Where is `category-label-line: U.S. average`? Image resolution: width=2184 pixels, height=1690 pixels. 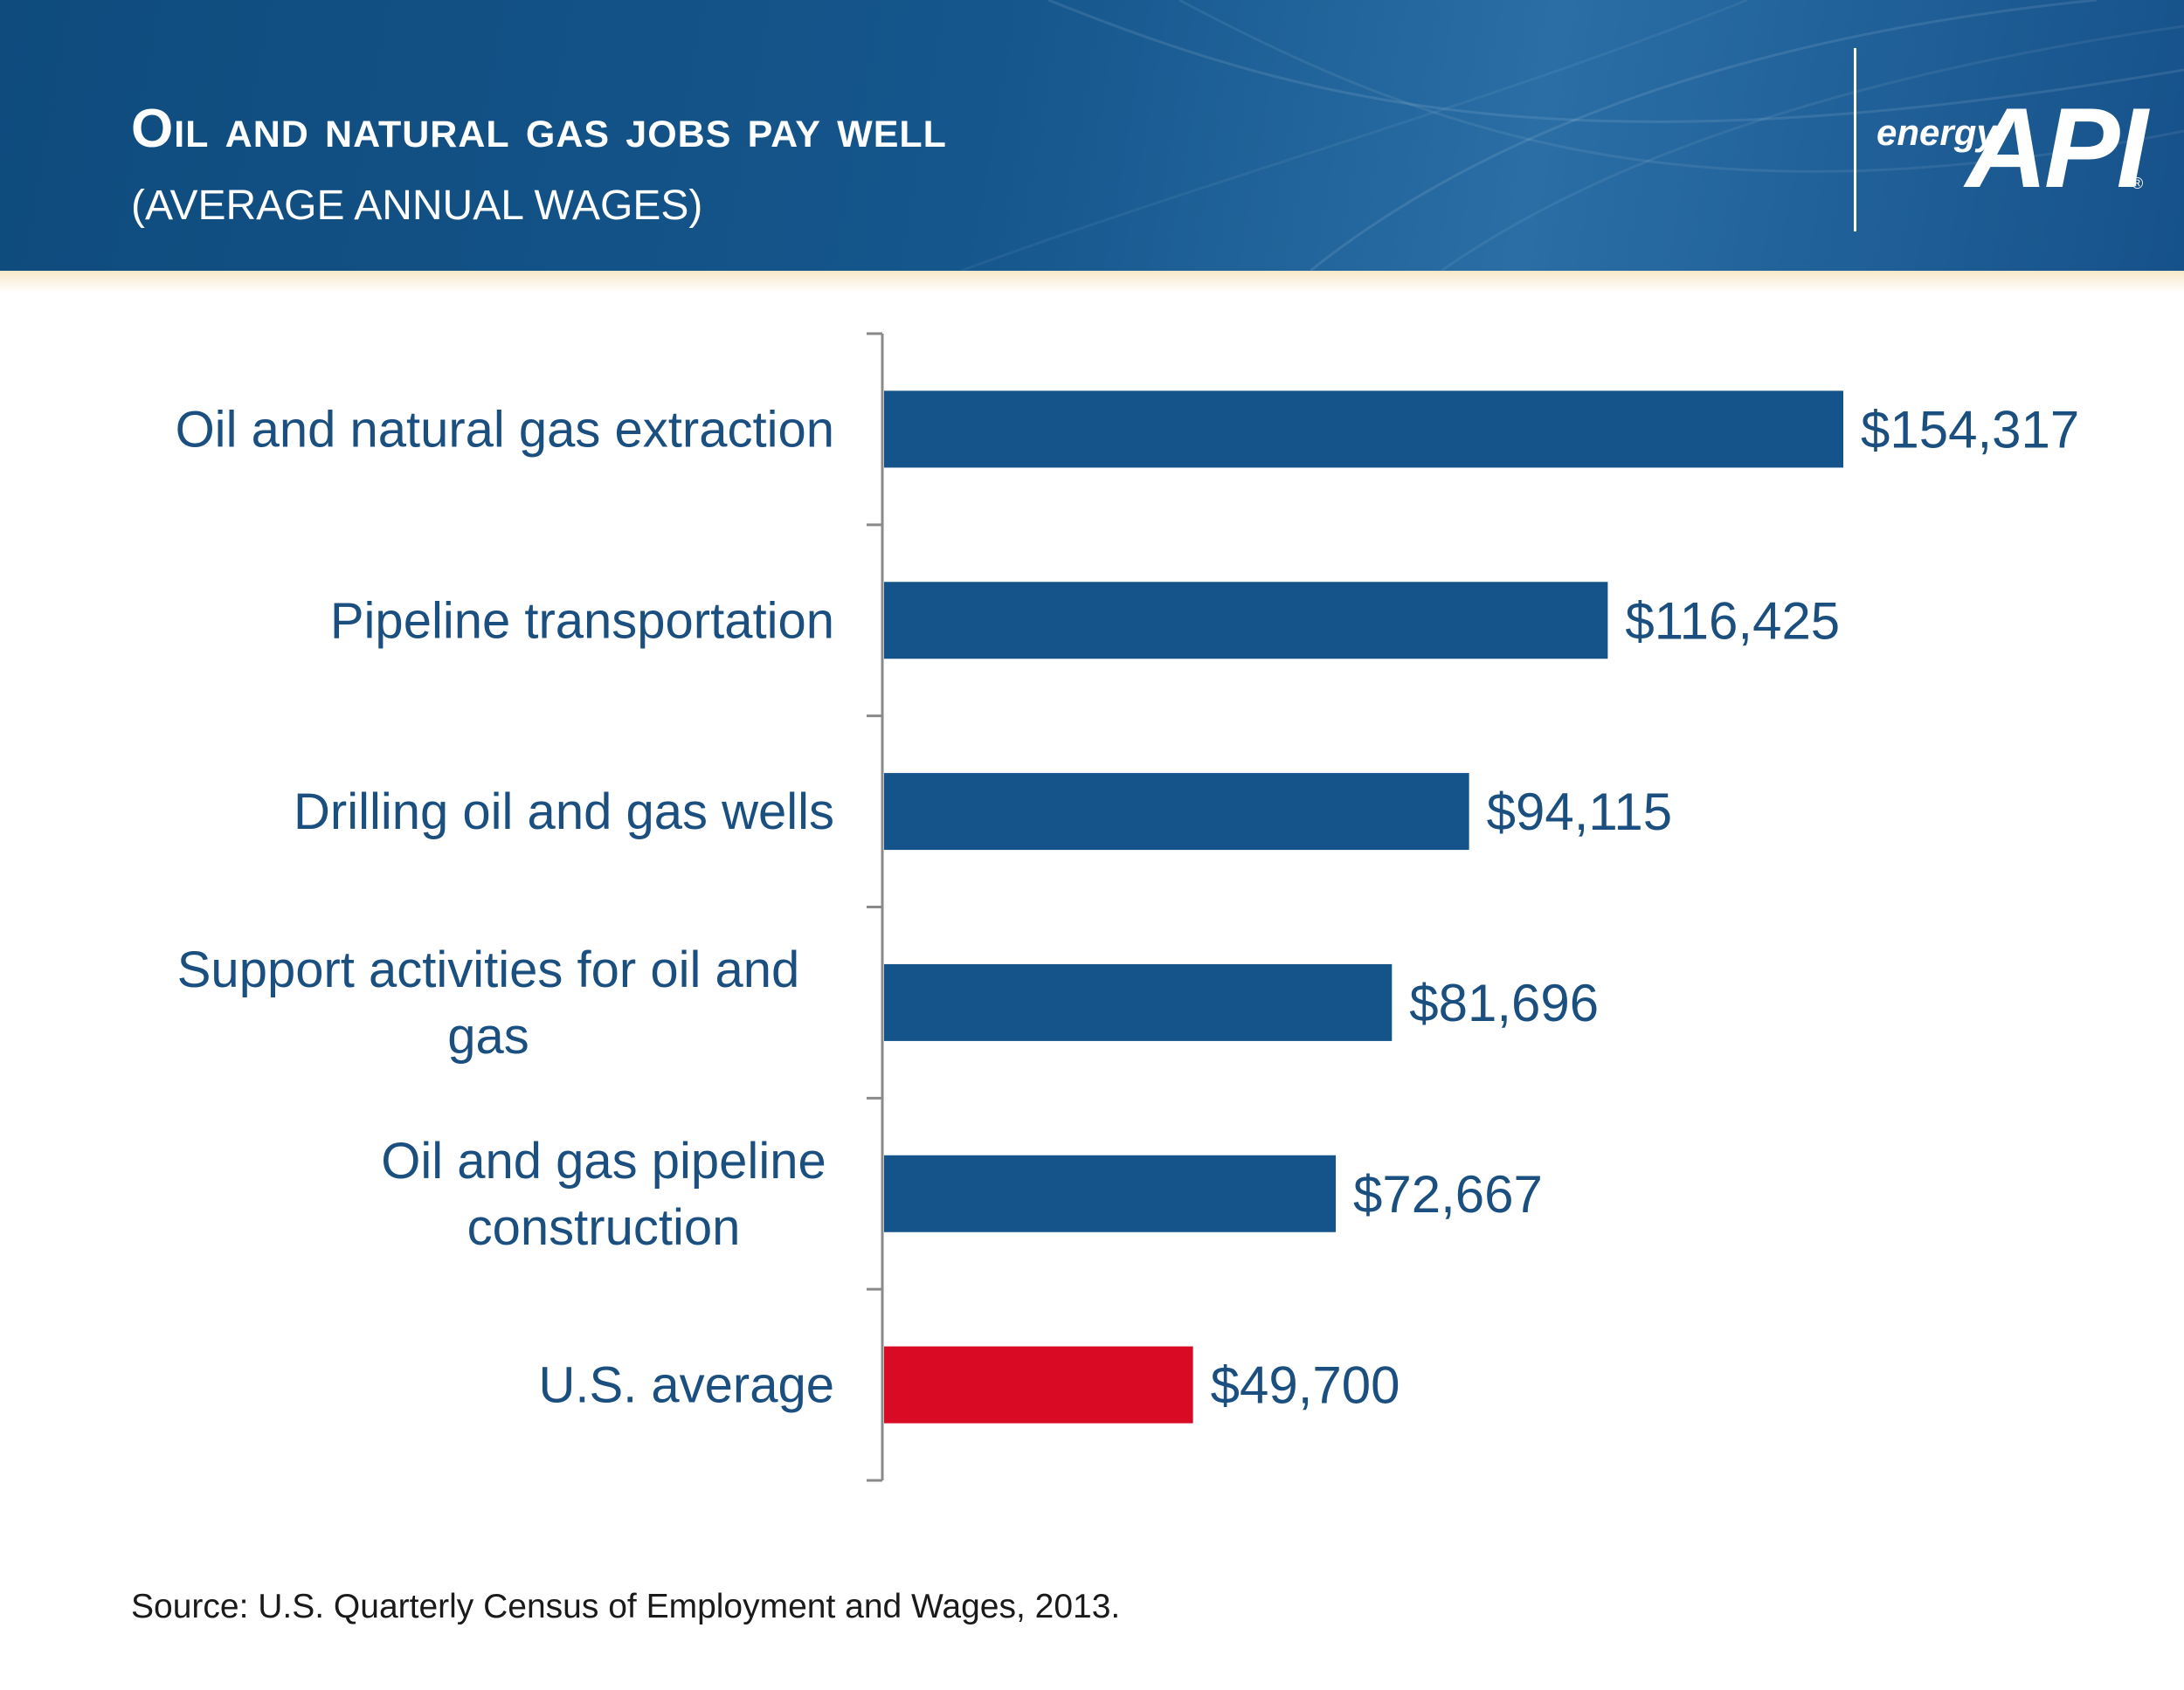 category-label-line: U.S. average is located at coordinates (686, 1385).